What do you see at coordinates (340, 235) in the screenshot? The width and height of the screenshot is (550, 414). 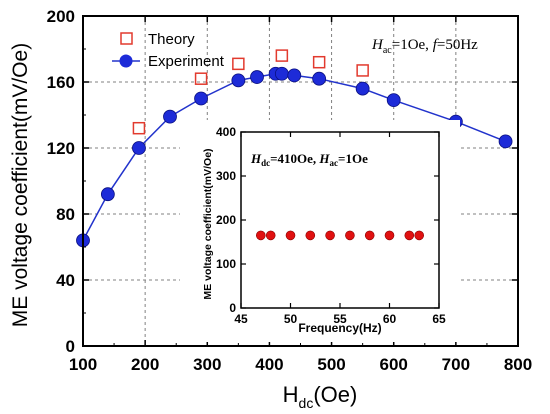 I see `inset-series` at bounding box center [340, 235].